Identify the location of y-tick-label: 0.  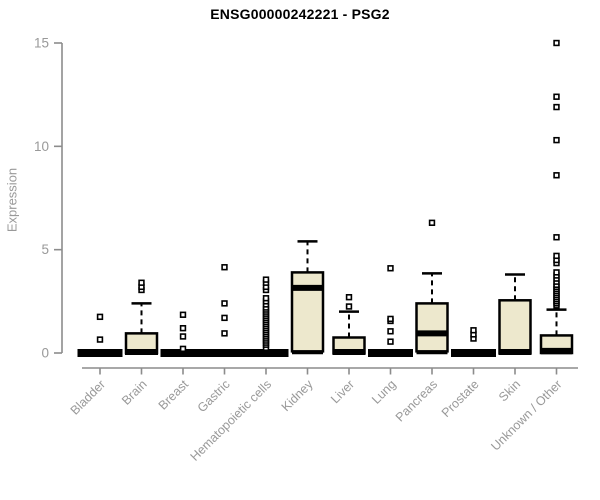
(45, 353).